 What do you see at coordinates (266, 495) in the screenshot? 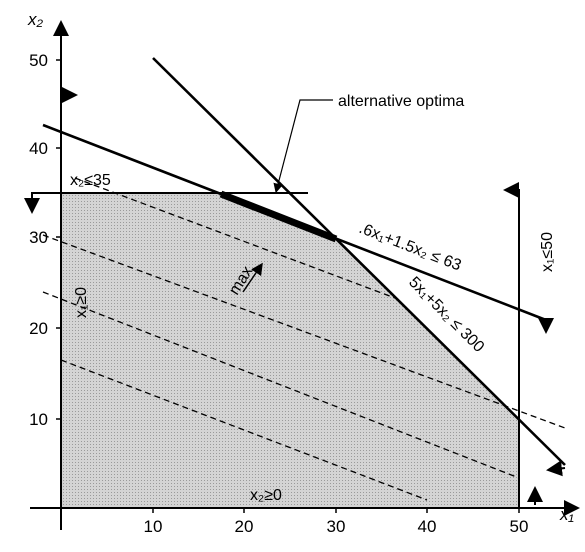
I see `constraint-label: x₂≥0` at bounding box center [266, 495].